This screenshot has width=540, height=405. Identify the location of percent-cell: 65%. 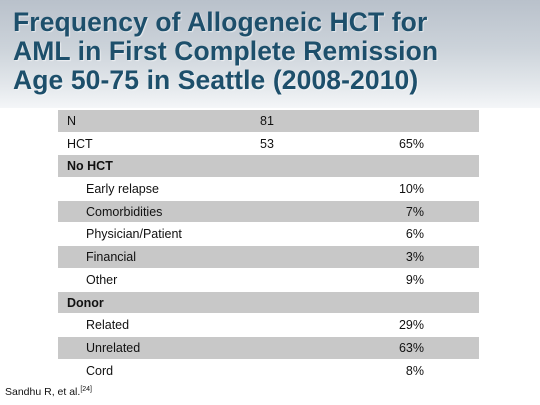
(411, 143).